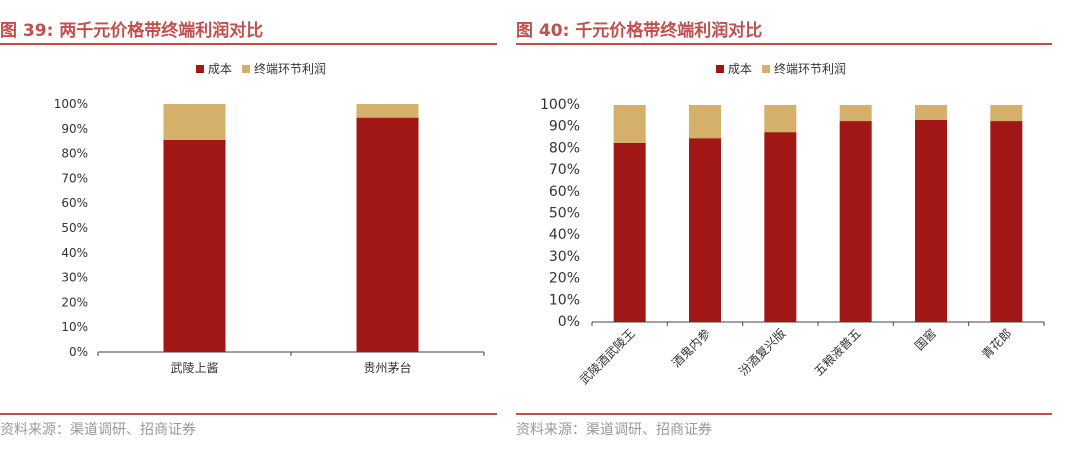 Image resolution: width=1080 pixels, height=454 pixels. What do you see at coordinates (132, 31) in the screenshot?
I see `figure-title: 图 39: 两千元价格带终端利润对比` at bounding box center [132, 31].